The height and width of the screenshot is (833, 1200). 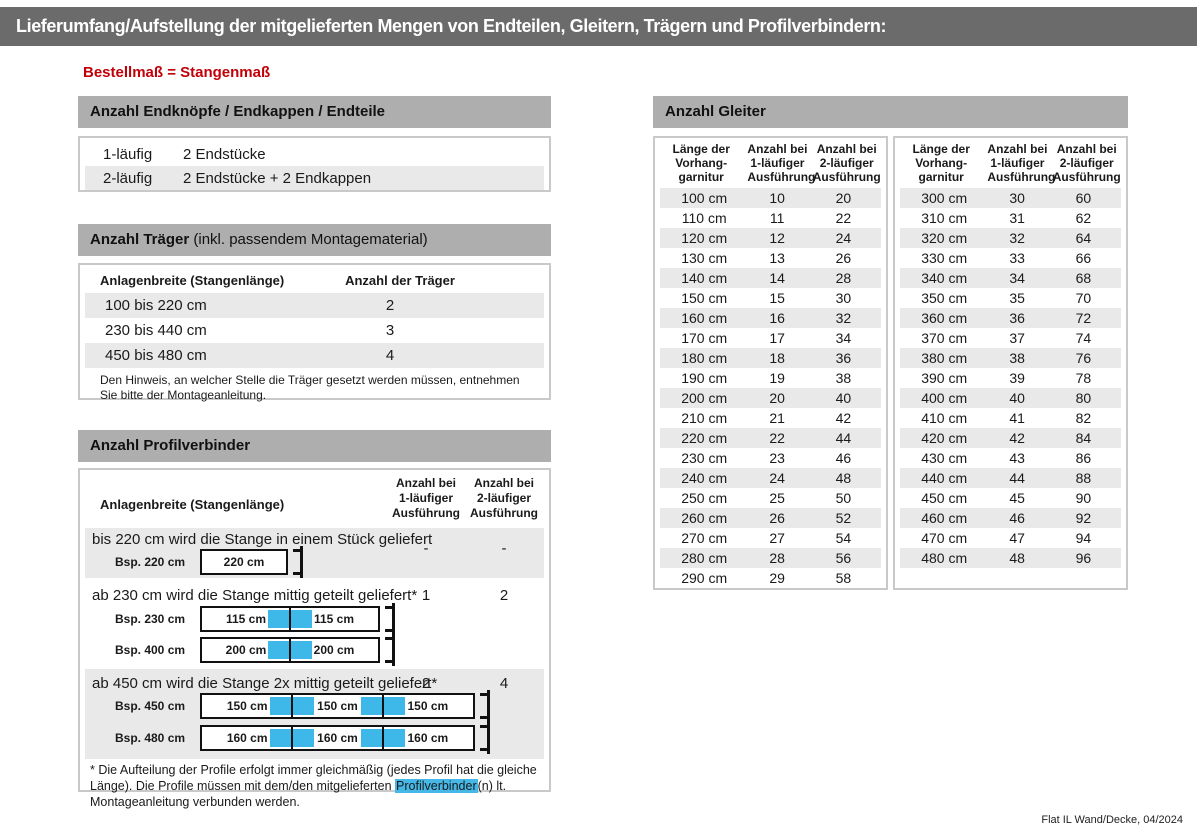 What do you see at coordinates (777, 198) in the screenshot?
I see `cell: 10` at bounding box center [777, 198].